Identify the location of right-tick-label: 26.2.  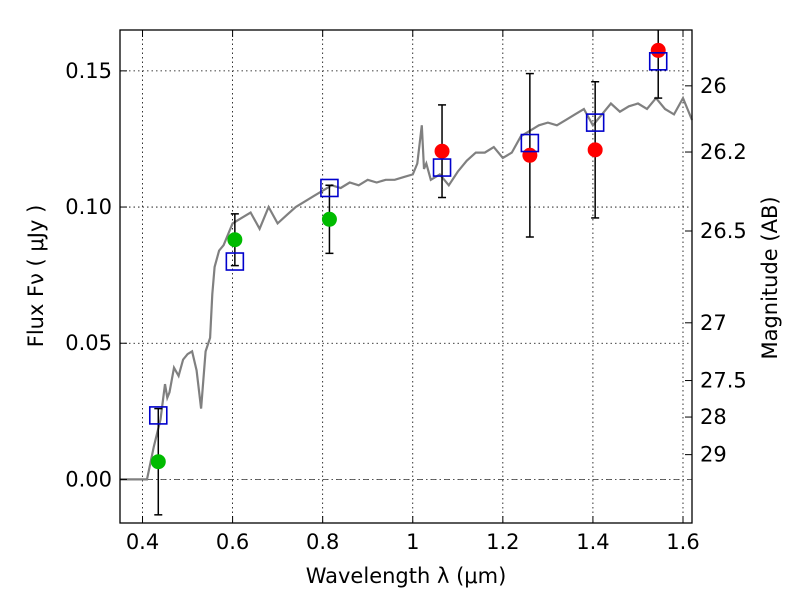
(723, 152).